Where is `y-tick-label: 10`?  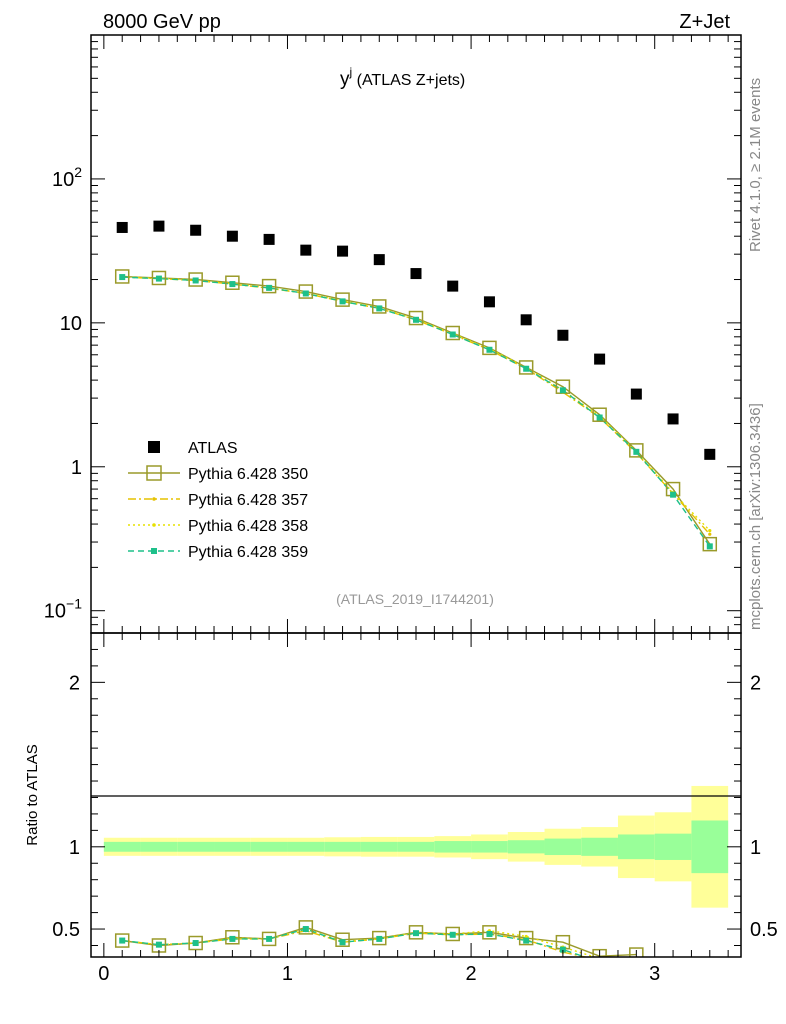
y-tick-label: 10 is located at coordinates (71, 324).